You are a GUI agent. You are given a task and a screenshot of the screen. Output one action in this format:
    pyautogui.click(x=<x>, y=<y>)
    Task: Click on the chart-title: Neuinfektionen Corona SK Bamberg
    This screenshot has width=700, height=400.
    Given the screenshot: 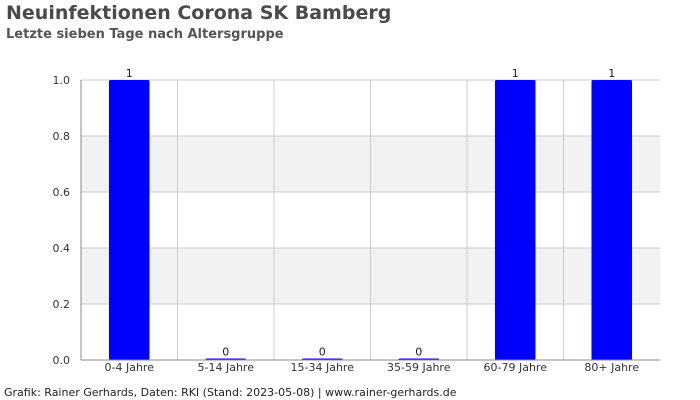 What is the action you would take?
    pyautogui.click(x=199, y=13)
    